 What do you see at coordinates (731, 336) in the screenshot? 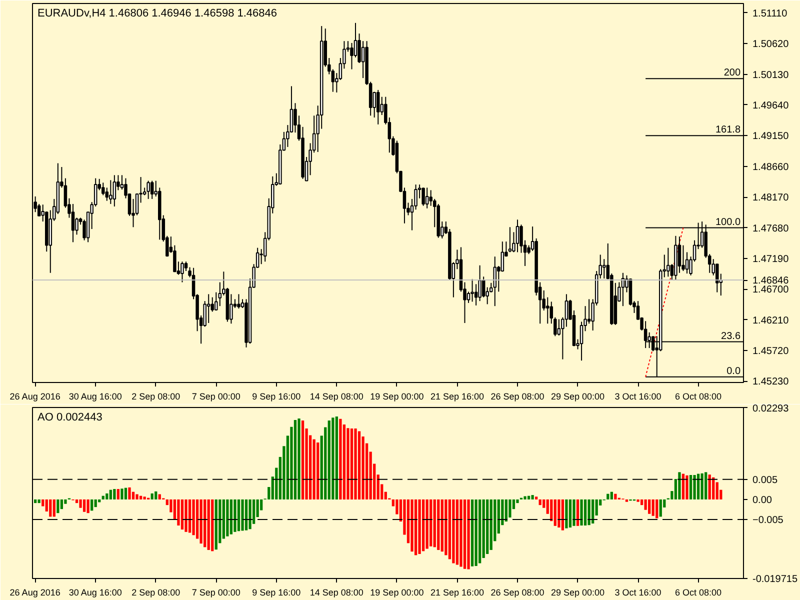
I see `annotation: 23.6` at bounding box center [731, 336].